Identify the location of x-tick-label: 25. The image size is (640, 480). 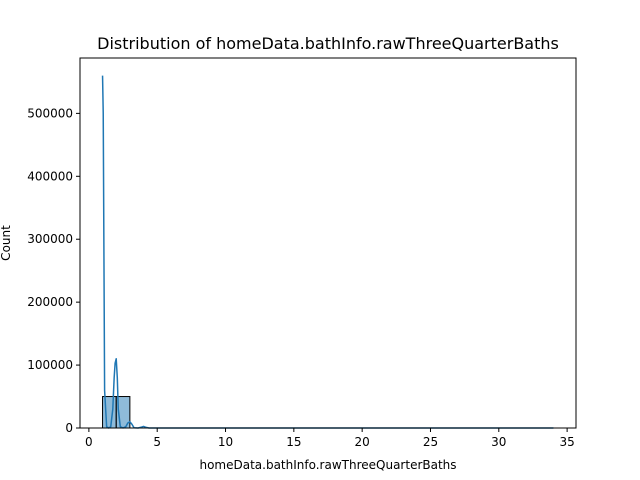
(430, 442).